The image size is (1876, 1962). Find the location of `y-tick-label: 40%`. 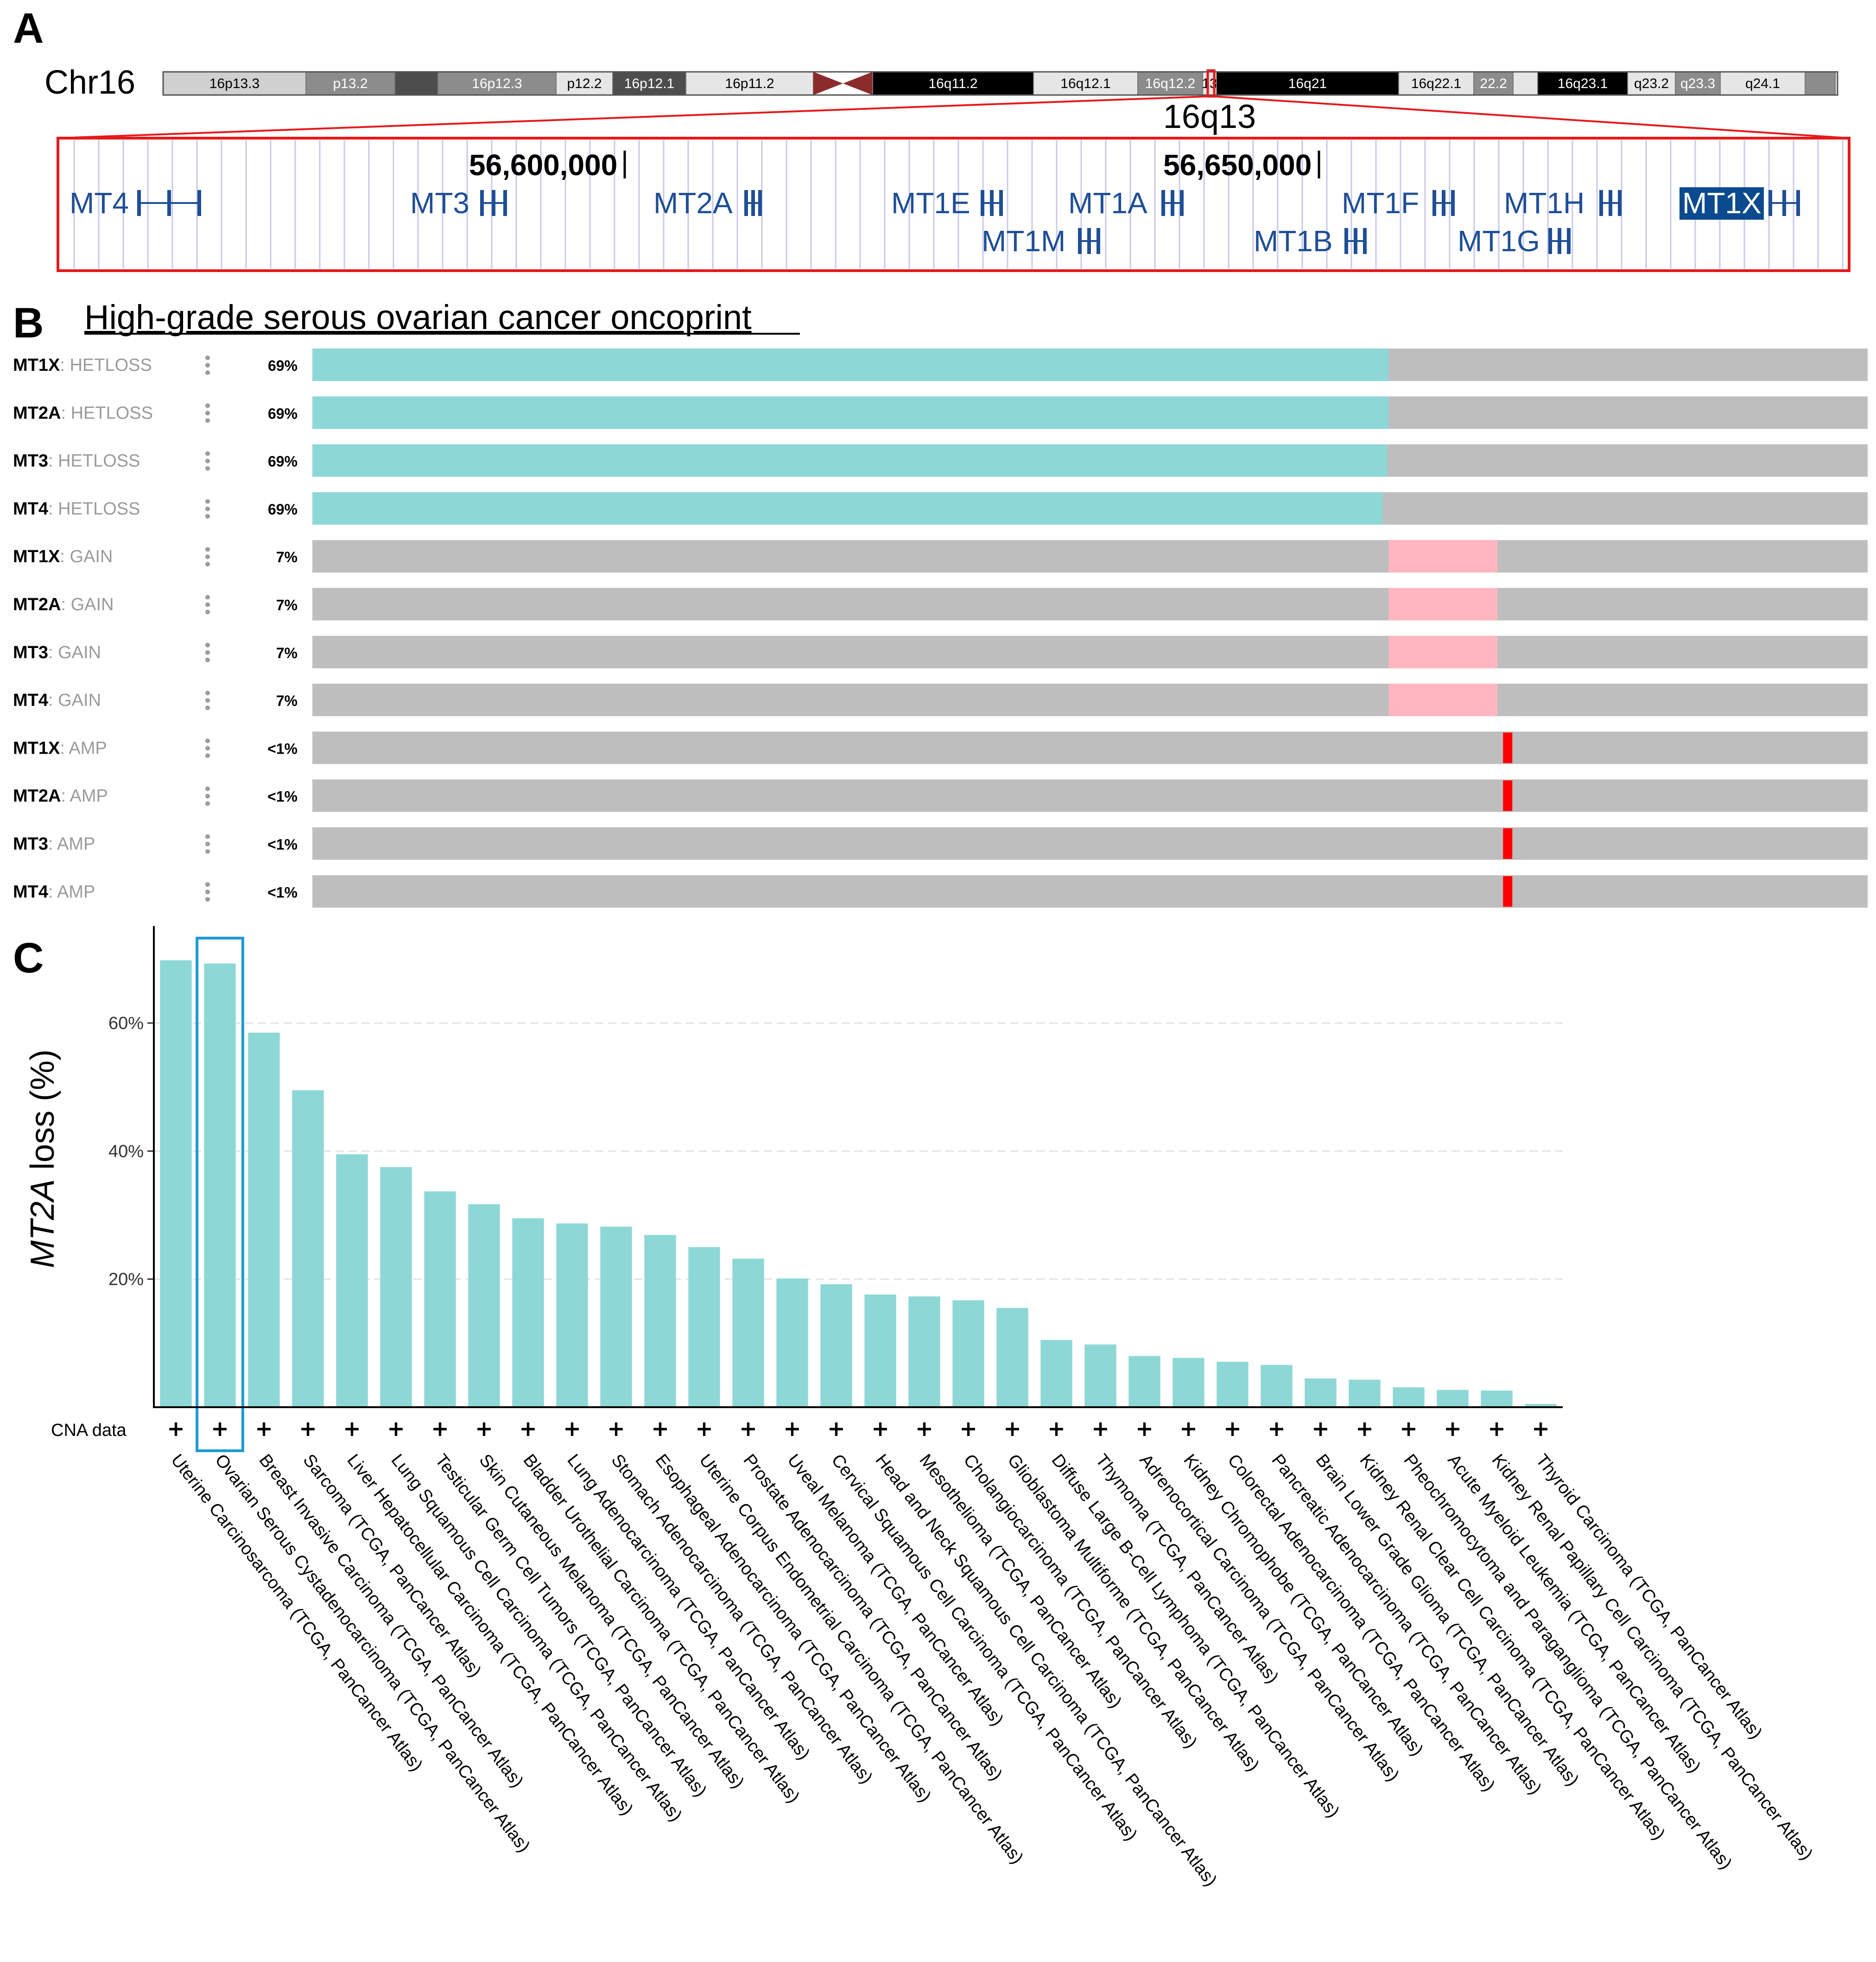

y-tick-label: 40% is located at coordinates (126, 1151).